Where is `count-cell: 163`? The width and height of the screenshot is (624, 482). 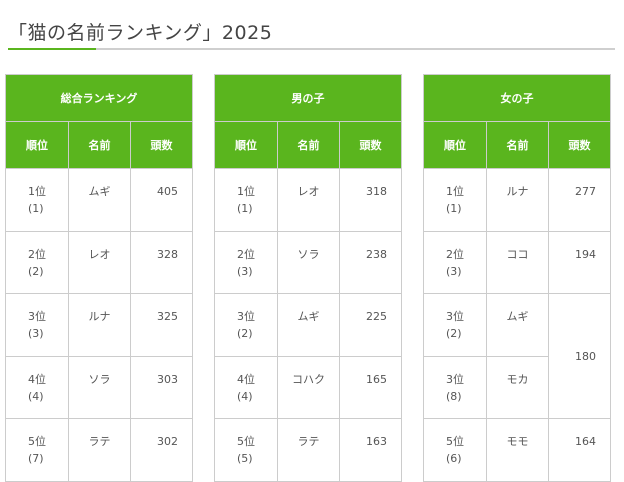
count-cell: 163 is located at coordinates (370, 450).